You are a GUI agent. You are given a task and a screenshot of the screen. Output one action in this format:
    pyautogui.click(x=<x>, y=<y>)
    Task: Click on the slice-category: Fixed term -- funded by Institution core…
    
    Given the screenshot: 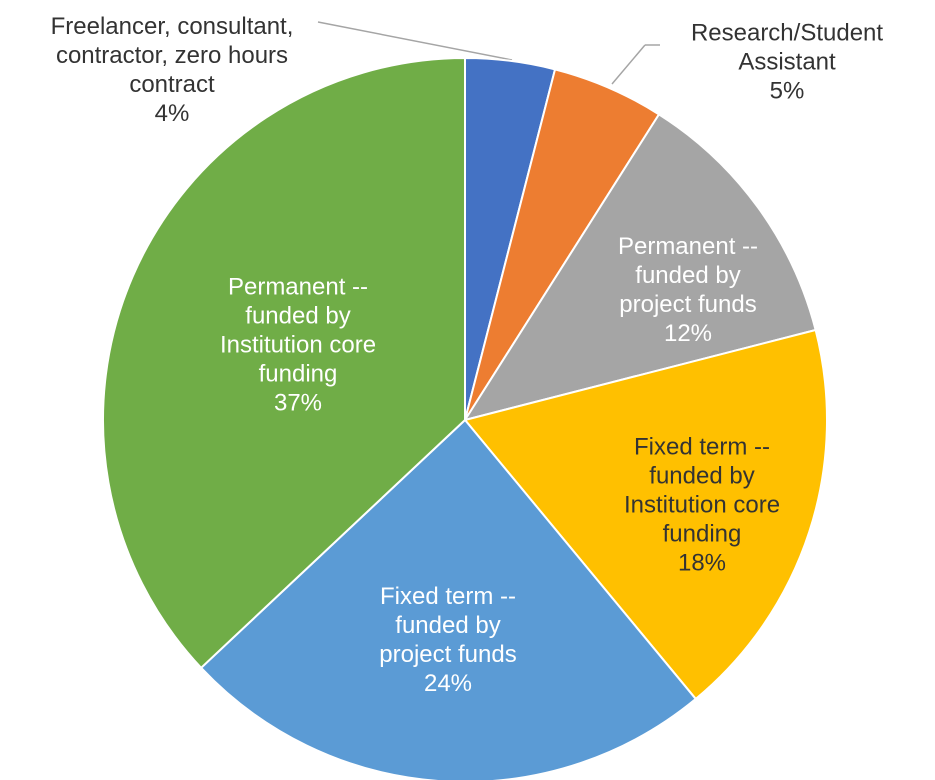 What is the action you would take?
    pyautogui.click(x=702, y=490)
    